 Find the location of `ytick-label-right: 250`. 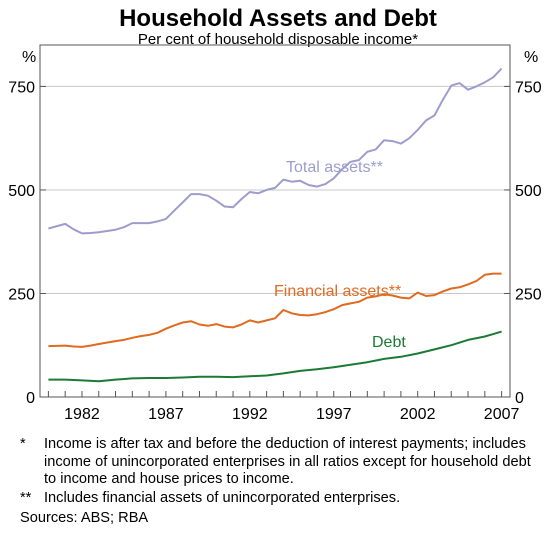

ytick-label-right: 250 is located at coordinates (528, 294).